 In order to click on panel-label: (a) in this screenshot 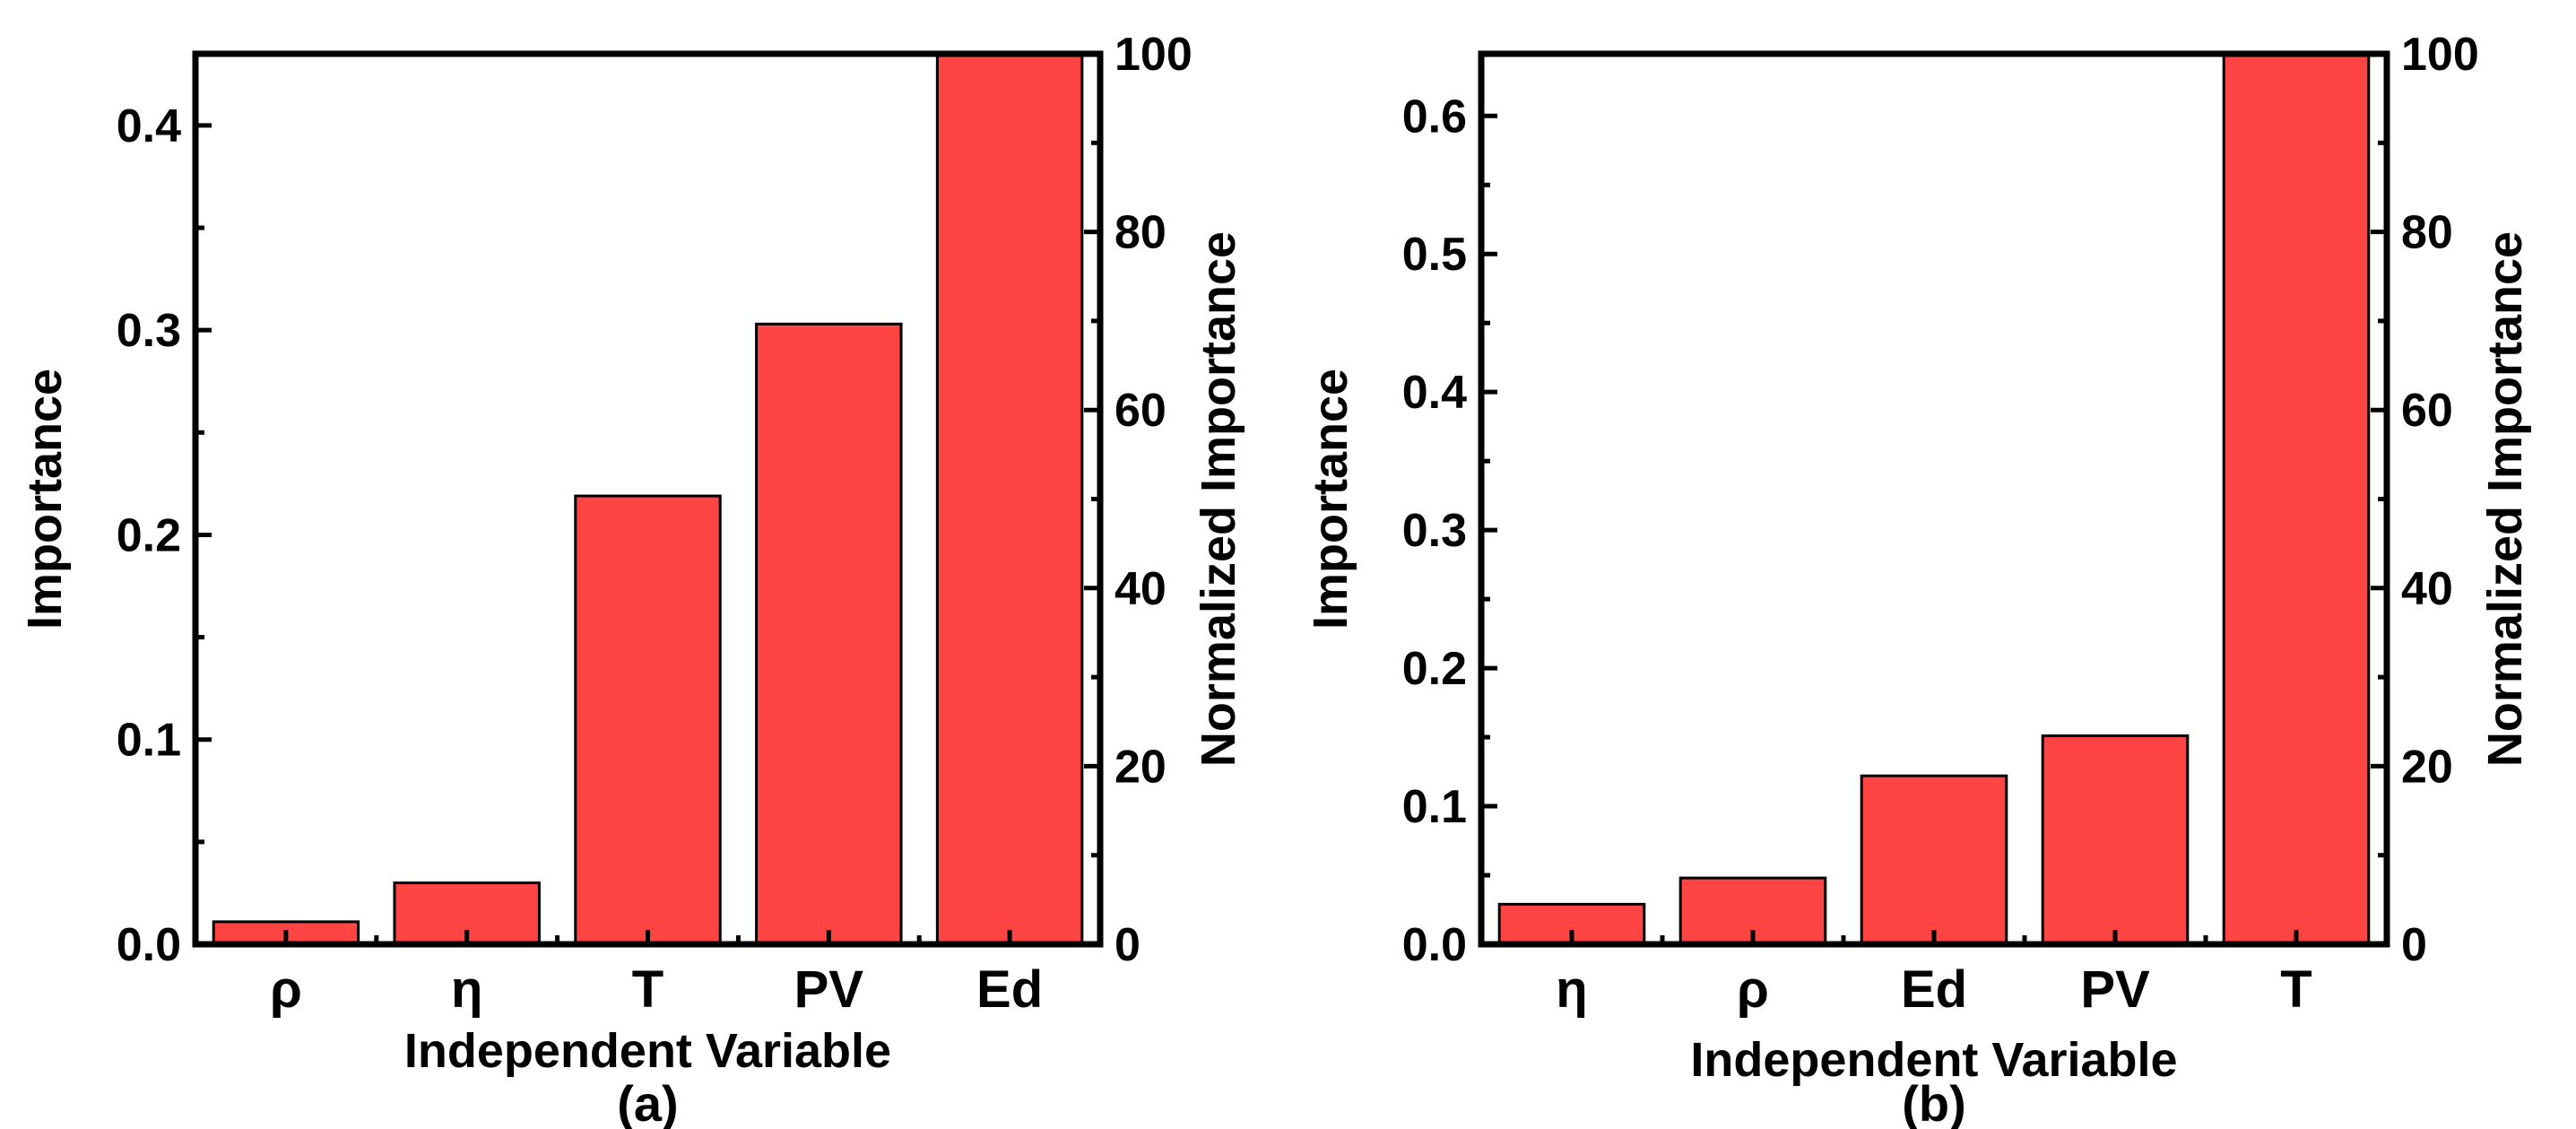, I will do `click(647, 1102)`.